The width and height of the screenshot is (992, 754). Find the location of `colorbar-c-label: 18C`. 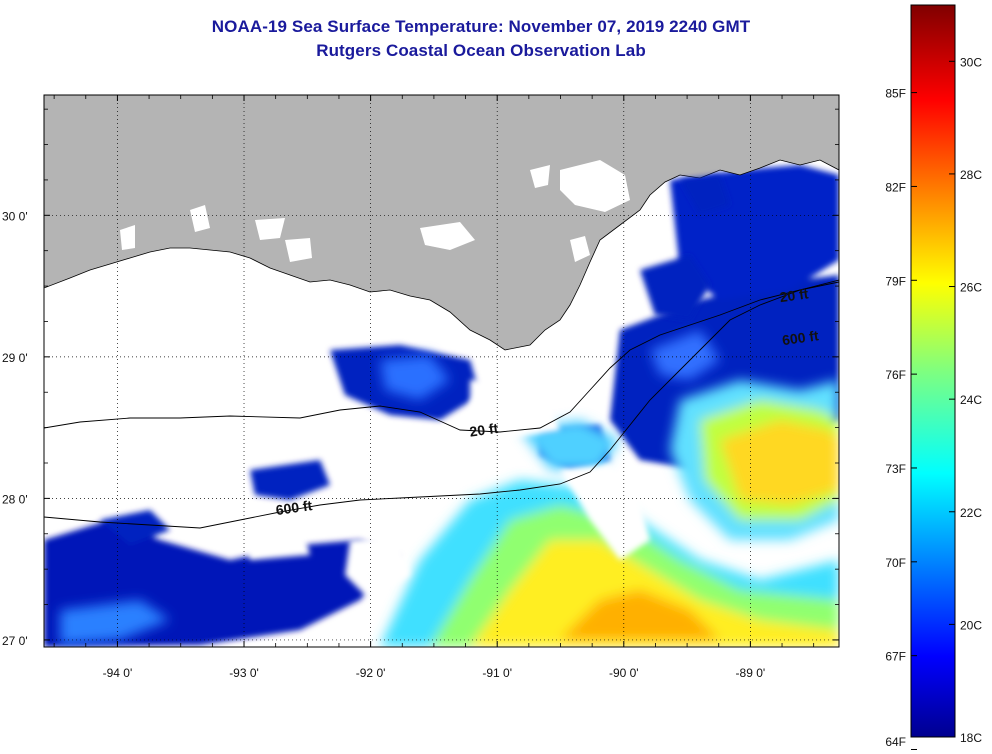

colorbar-c-label: 18C is located at coordinates (971, 738).